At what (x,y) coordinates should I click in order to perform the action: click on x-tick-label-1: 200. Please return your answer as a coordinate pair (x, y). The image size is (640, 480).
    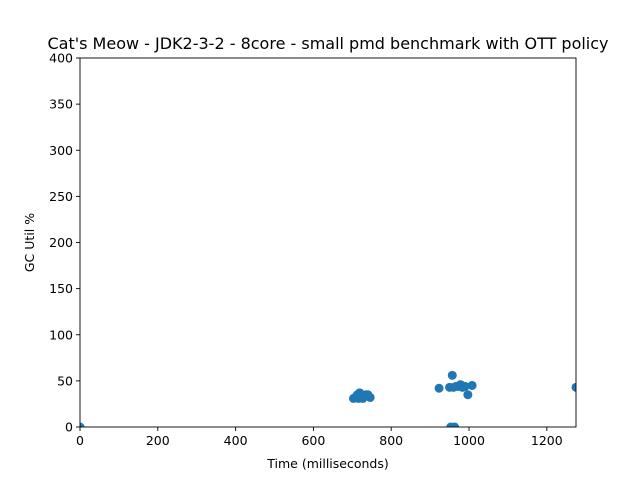
    Looking at the image, I should click on (158, 440).